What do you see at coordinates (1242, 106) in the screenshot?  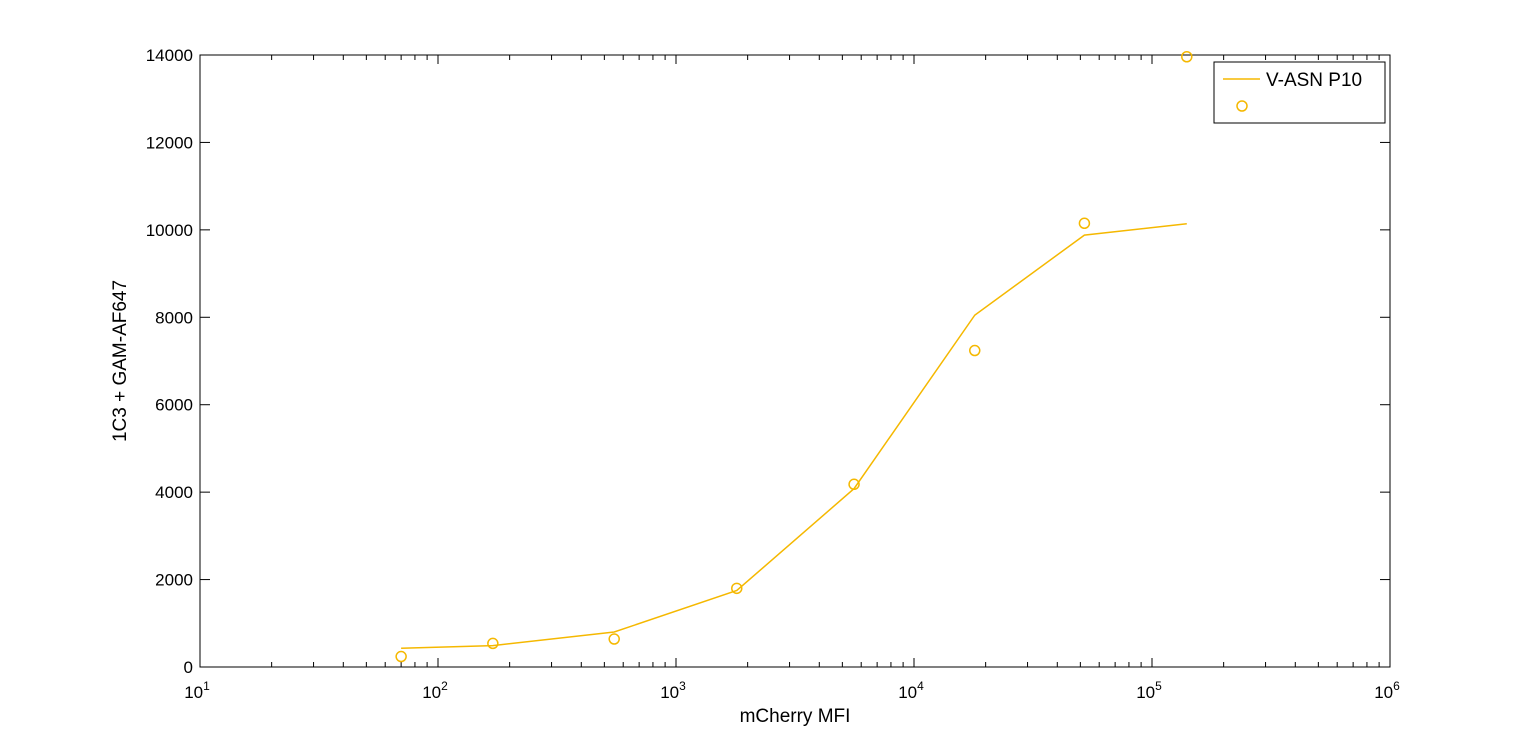 I see `legend-marker-swatch` at bounding box center [1242, 106].